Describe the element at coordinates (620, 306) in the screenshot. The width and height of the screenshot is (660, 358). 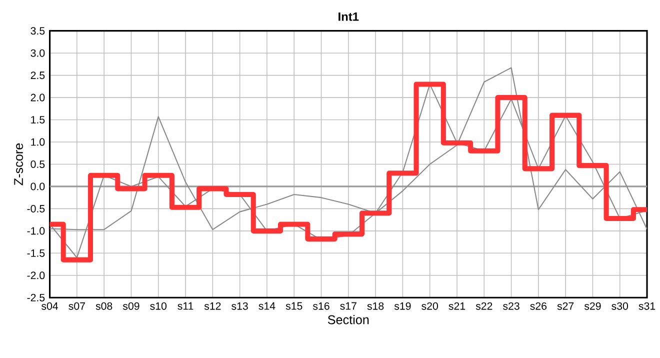
I see `x-tick-label: s30` at that location.